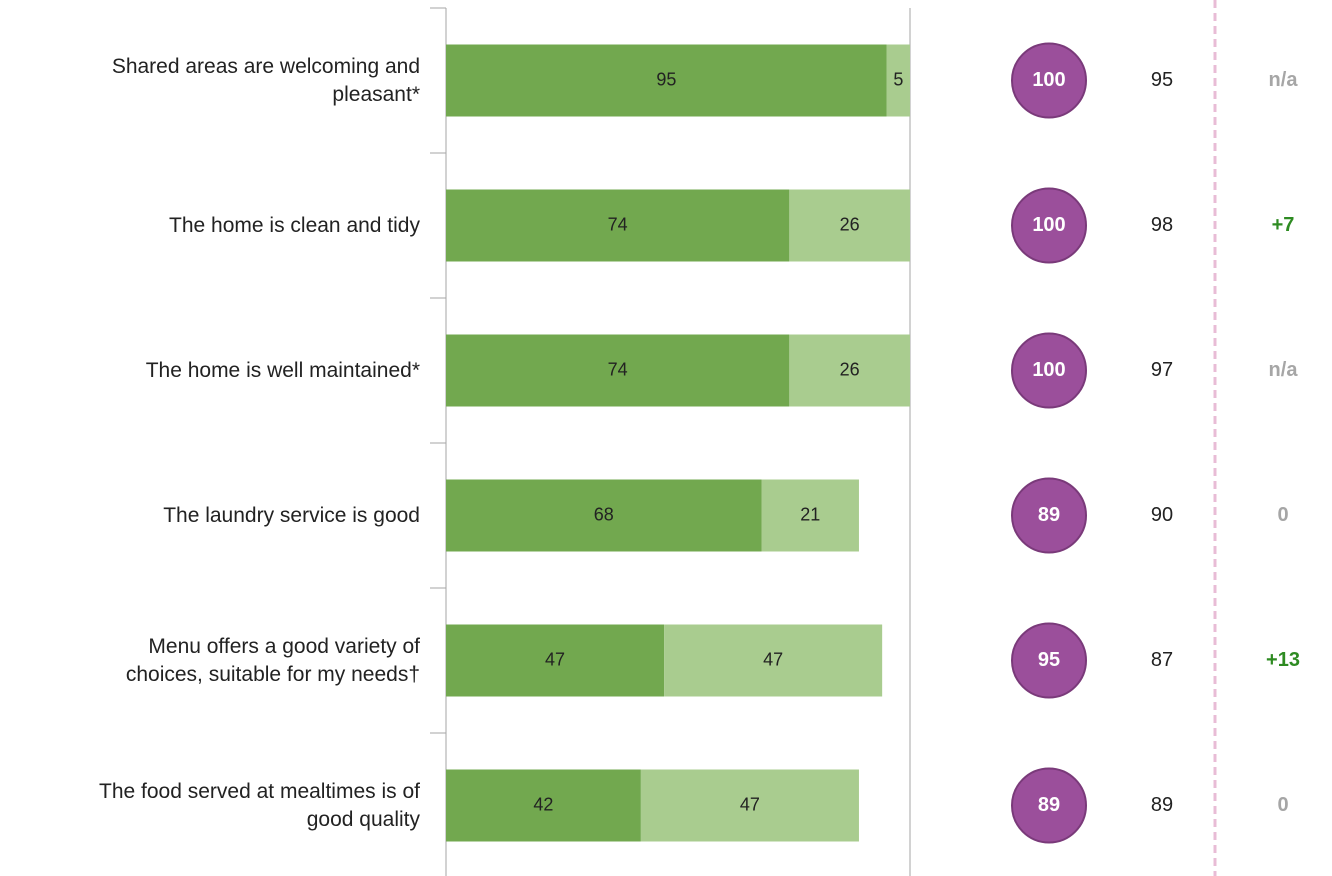 This screenshot has height=876, width=1332. I want to click on category-label: Shared areas are welcoming and pleasant*, so click(265, 80).